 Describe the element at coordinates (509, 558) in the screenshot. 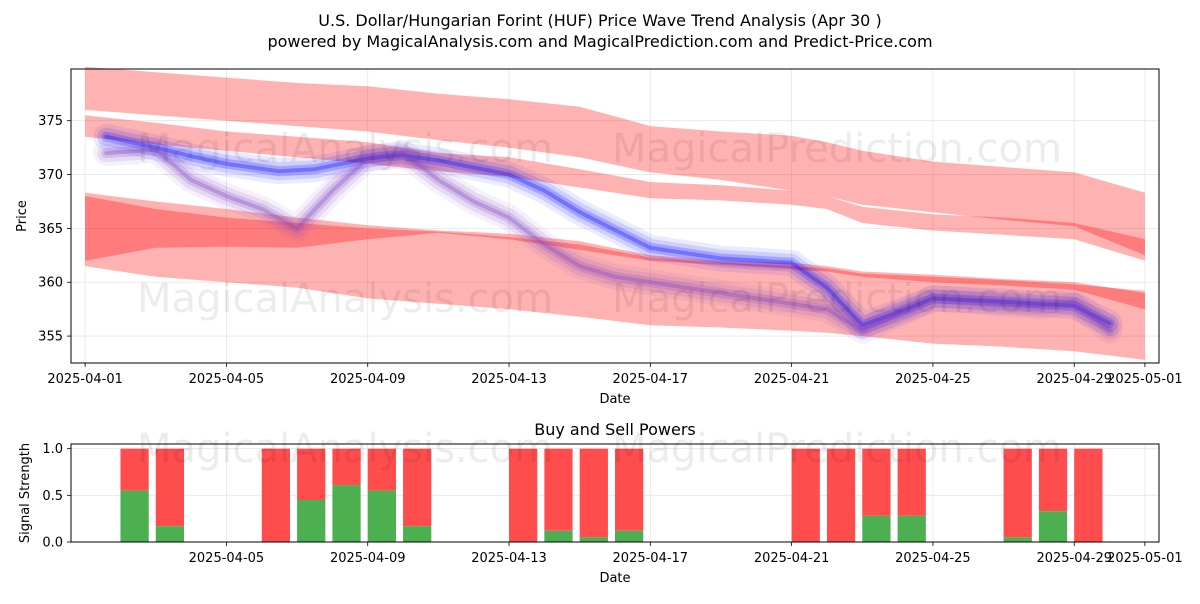

I see `signal-x-tick-label: 2025-04-13` at that location.